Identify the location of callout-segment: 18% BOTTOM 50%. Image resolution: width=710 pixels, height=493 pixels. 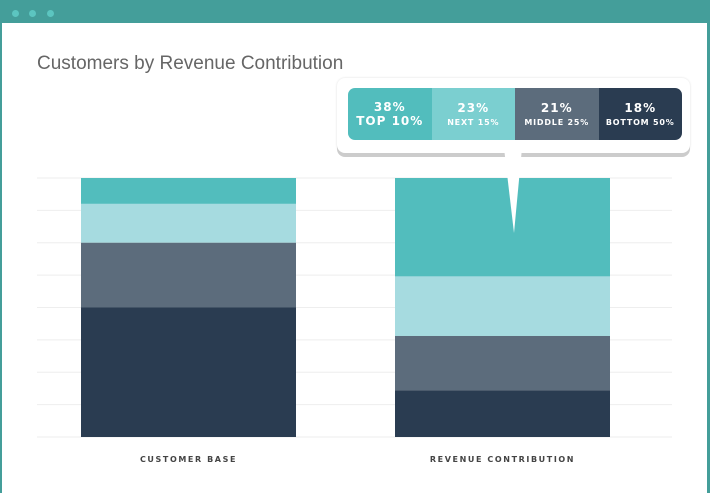
(640, 114).